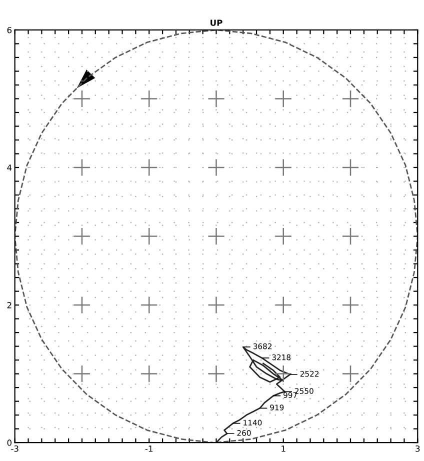 This screenshot has width=424, height=461. I want to click on x-tick-label: -1, so click(148, 449).